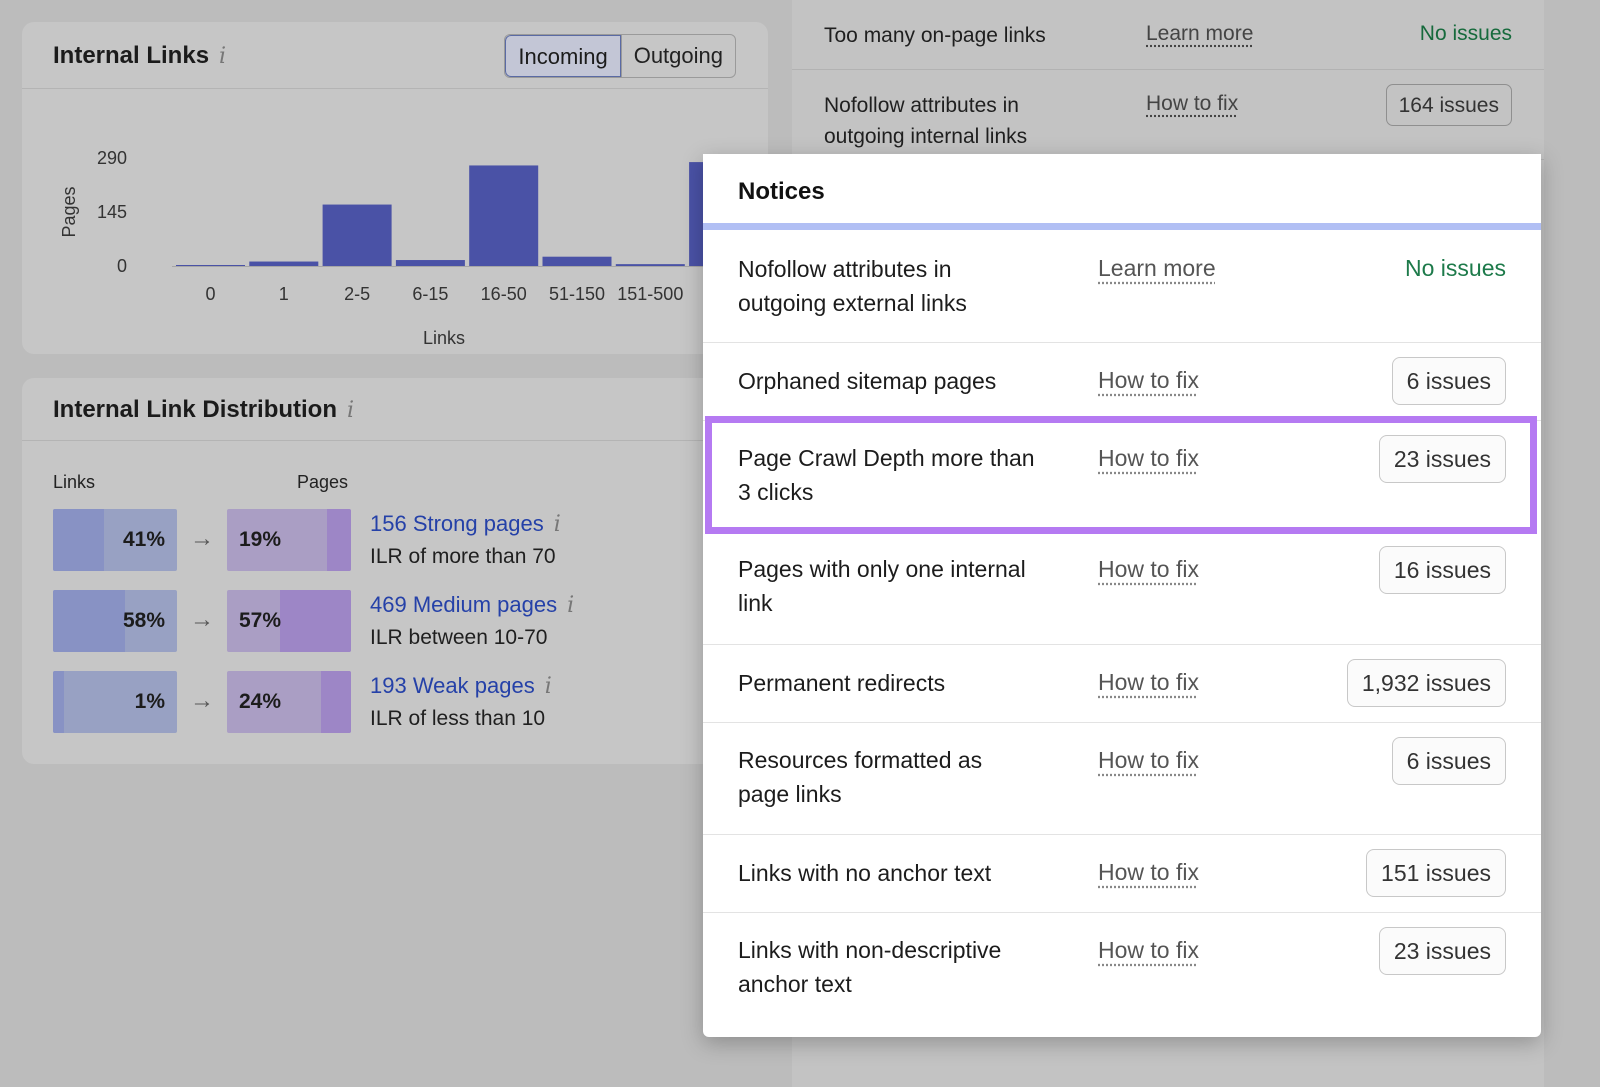 The height and width of the screenshot is (1087, 1600). I want to click on distribution-label: 469 Medium pages i ILR between 10-70, so click(472, 621).